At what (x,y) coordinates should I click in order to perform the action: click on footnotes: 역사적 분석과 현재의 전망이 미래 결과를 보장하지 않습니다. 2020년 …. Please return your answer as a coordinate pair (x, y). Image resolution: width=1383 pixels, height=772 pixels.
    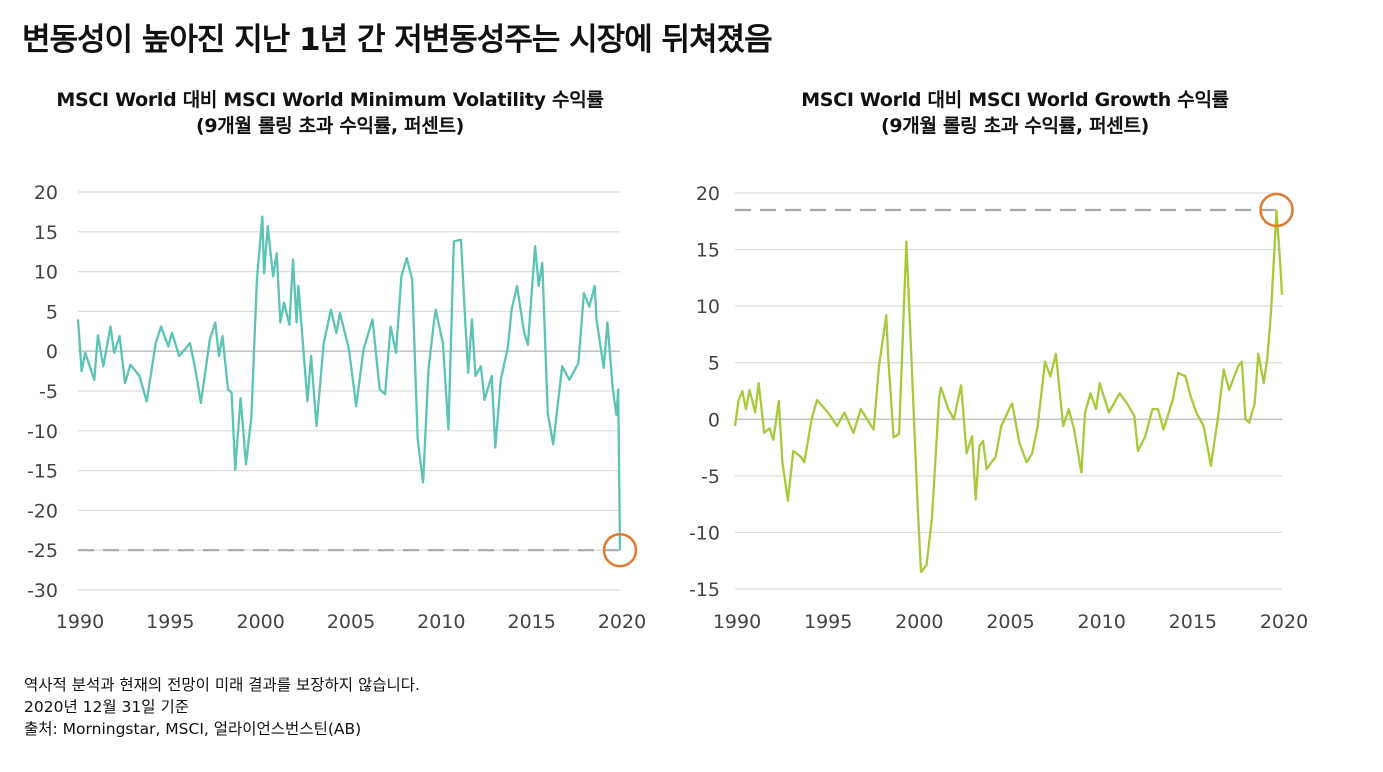
    Looking at the image, I should click on (222, 707).